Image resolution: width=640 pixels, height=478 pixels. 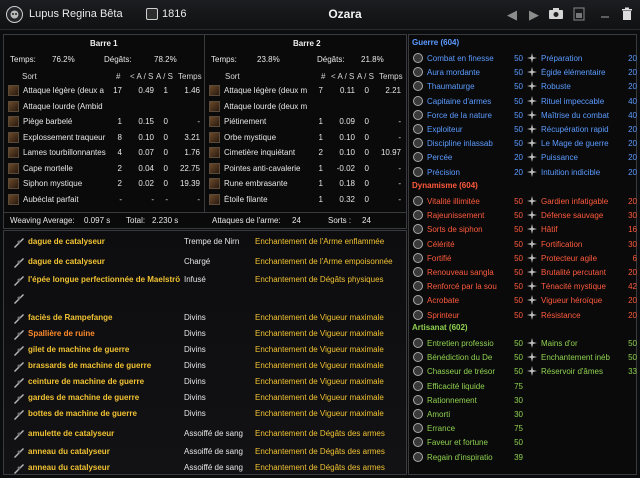 What do you see at coordinates (468, 201) in the screenshot?
I see `cp-star: Vitalité illimitée 50` at bounding box center [468, 201].